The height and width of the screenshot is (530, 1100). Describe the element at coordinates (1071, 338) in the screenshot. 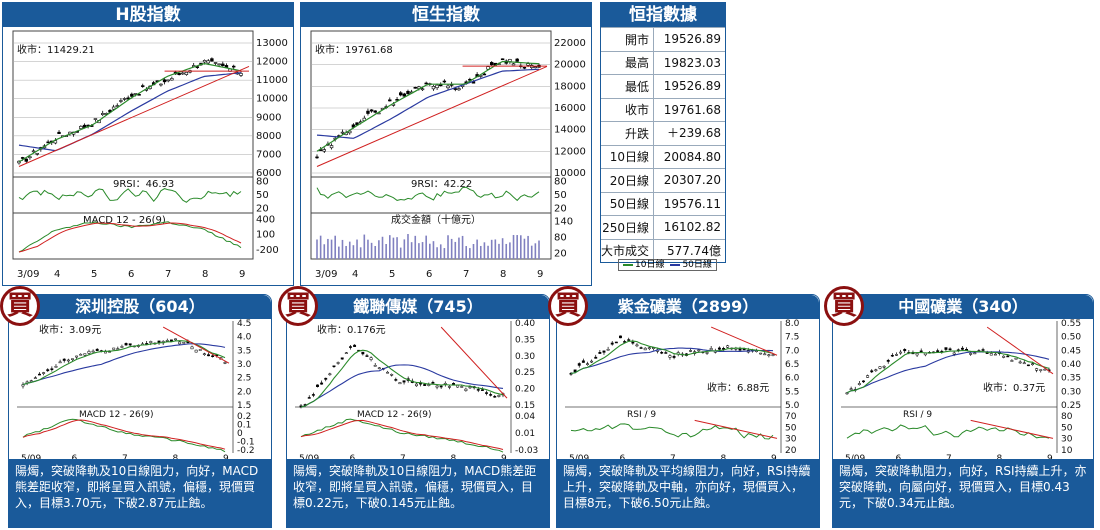

I see `price-tick-label: 0.50` at that location.